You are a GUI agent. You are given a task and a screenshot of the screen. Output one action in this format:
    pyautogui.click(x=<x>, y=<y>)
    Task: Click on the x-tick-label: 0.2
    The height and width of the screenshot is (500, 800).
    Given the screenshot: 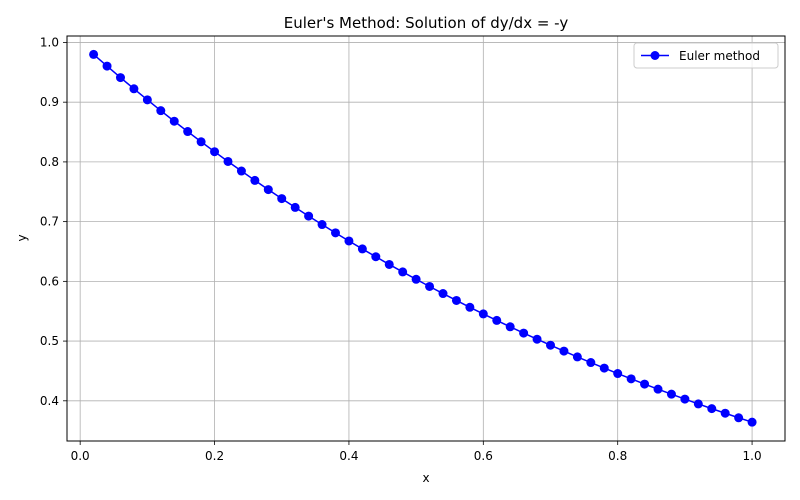 What is the action you would take?
    pyautogui.click(x=214, y=456)
    